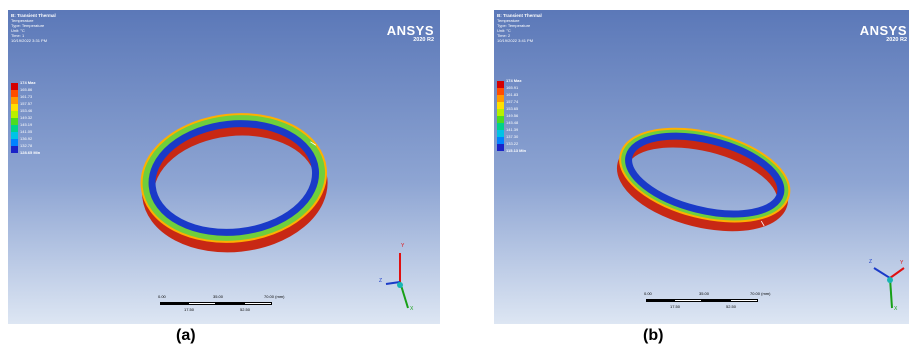 The width and height of the screenshot is (909, 351). What do you see at coordinates (512, 94) in the screenshot?
I see `legend-value: 161.83` at bounding box center [512, 94].